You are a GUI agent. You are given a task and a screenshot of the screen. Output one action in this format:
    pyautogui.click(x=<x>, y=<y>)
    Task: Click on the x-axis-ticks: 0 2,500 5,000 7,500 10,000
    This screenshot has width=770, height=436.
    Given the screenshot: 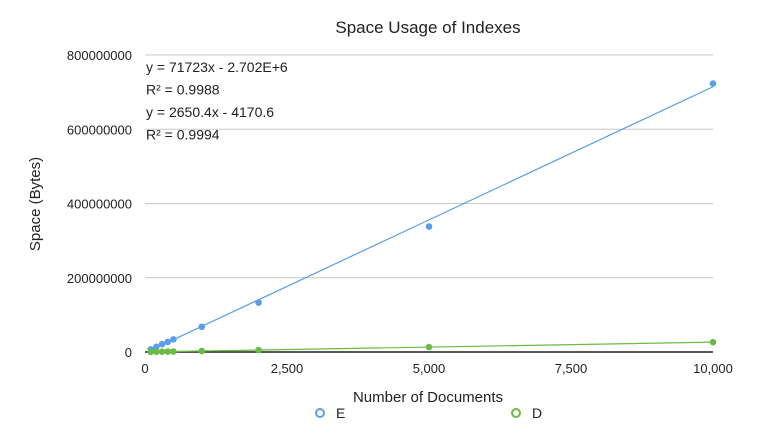 What is the action you would take?
    pyautogui.click(x=437, y=368)
    